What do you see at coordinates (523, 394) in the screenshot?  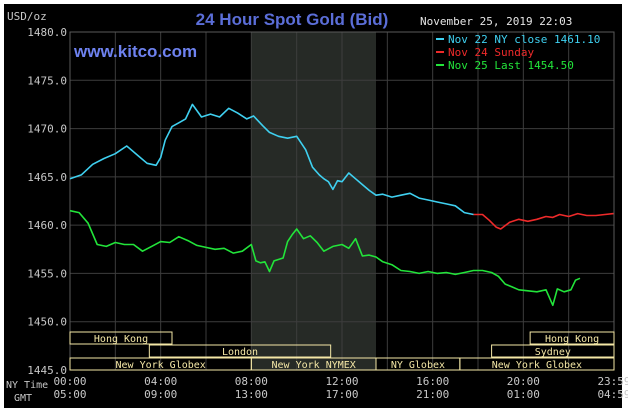 I see `x-tick-label-gmt: 01:00` at bounding box center [523, 394].